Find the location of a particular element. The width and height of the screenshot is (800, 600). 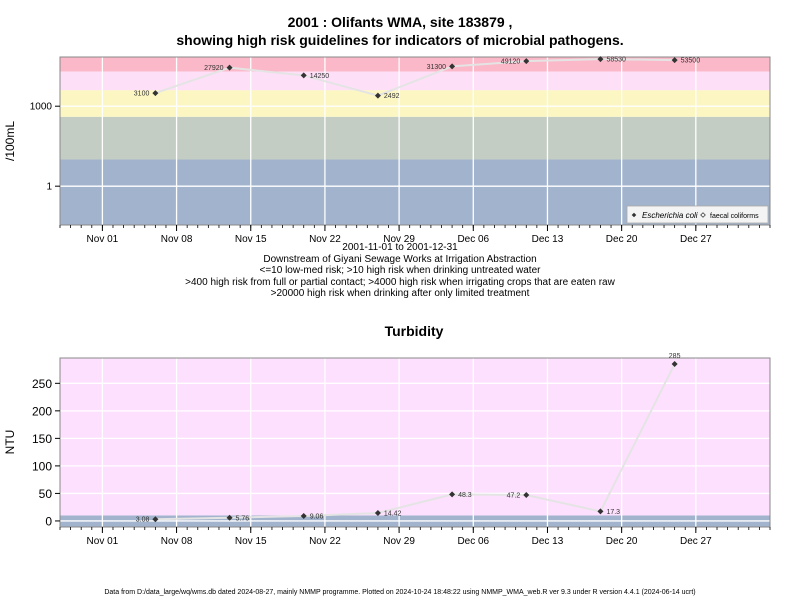

y-tick-label: 100 is located at coordinates (42, 466).